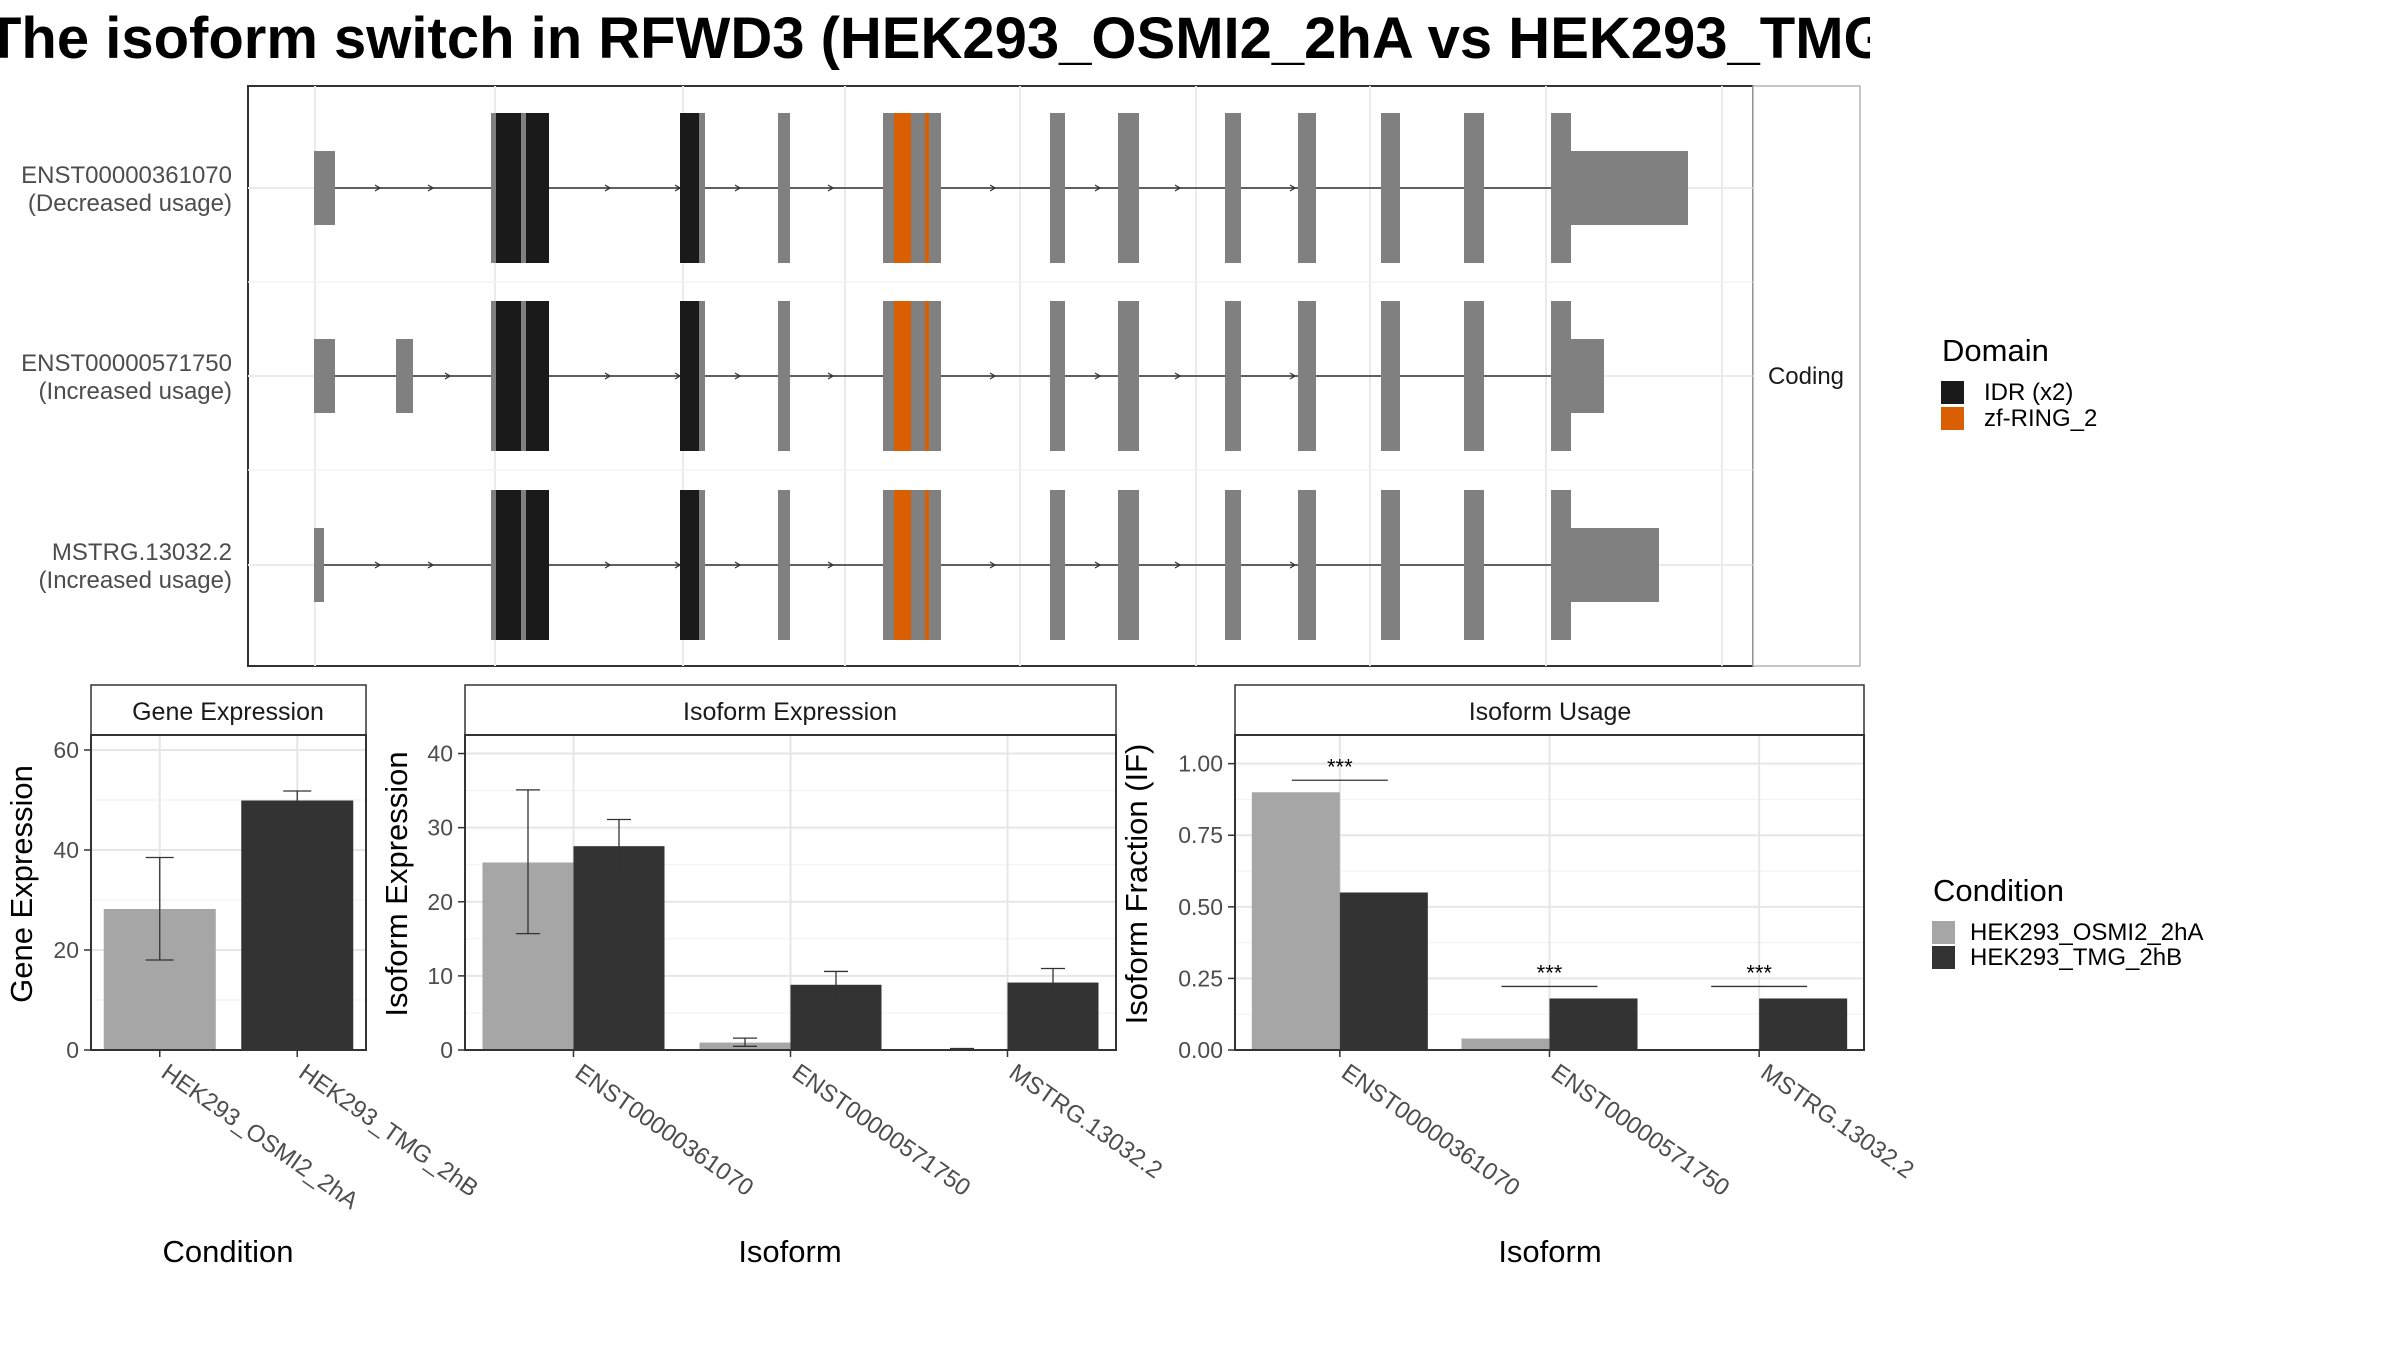  What do you see at coordinates (2028, 392) in the screenshot?
I see `domain-legend-label: IDR (x2)` at bounding box center [2028, 392].